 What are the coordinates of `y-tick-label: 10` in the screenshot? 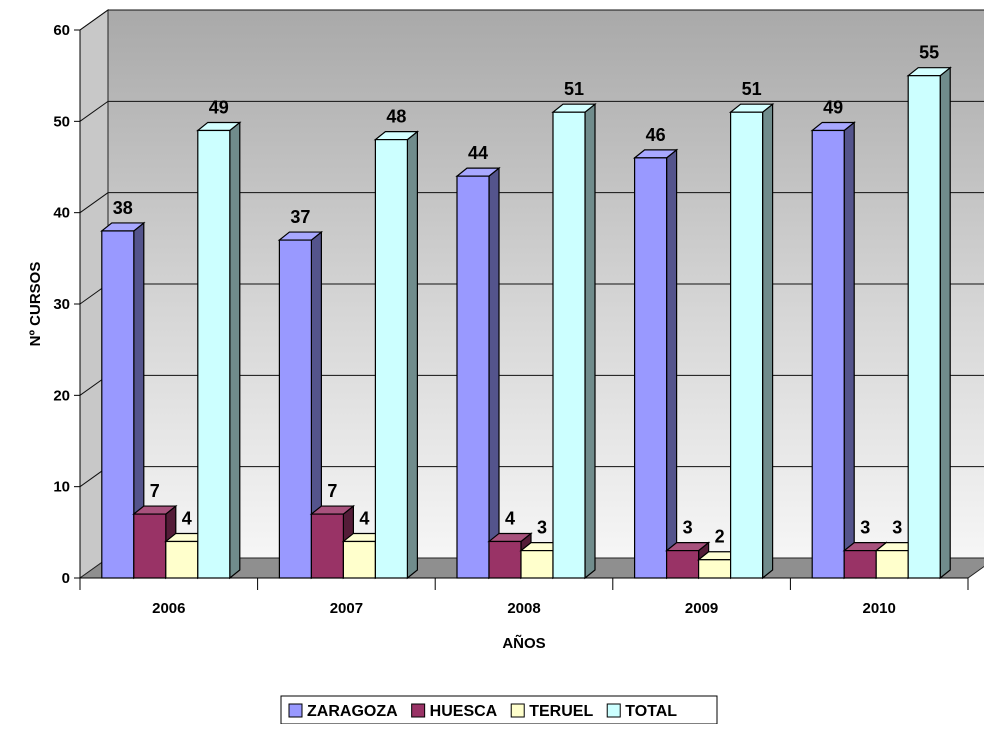 It's located at (61, 487).